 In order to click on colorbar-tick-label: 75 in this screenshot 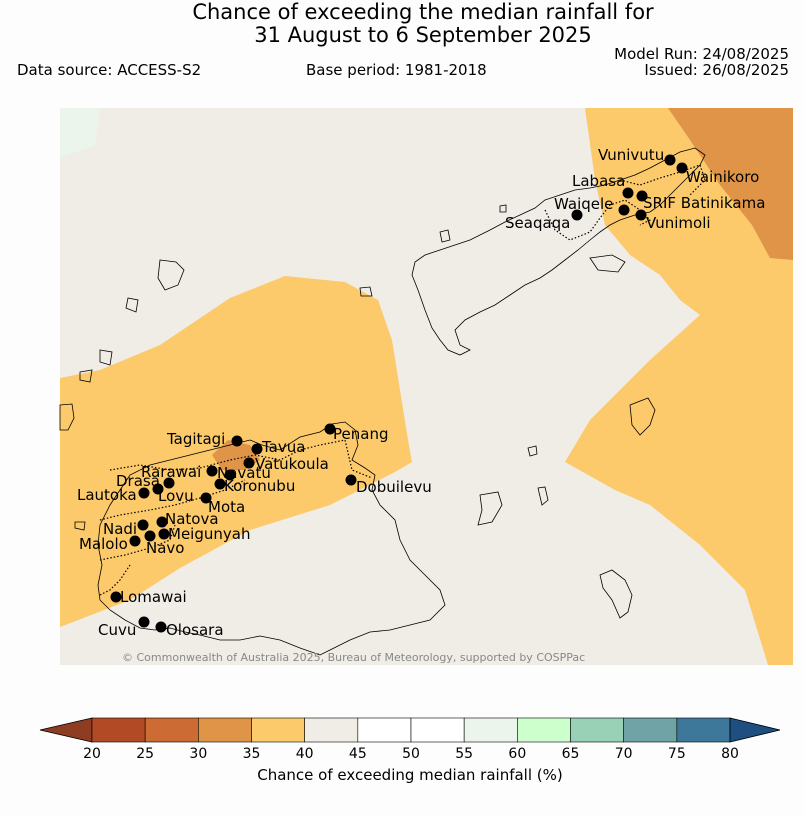, I will do `click(677, 753)`.